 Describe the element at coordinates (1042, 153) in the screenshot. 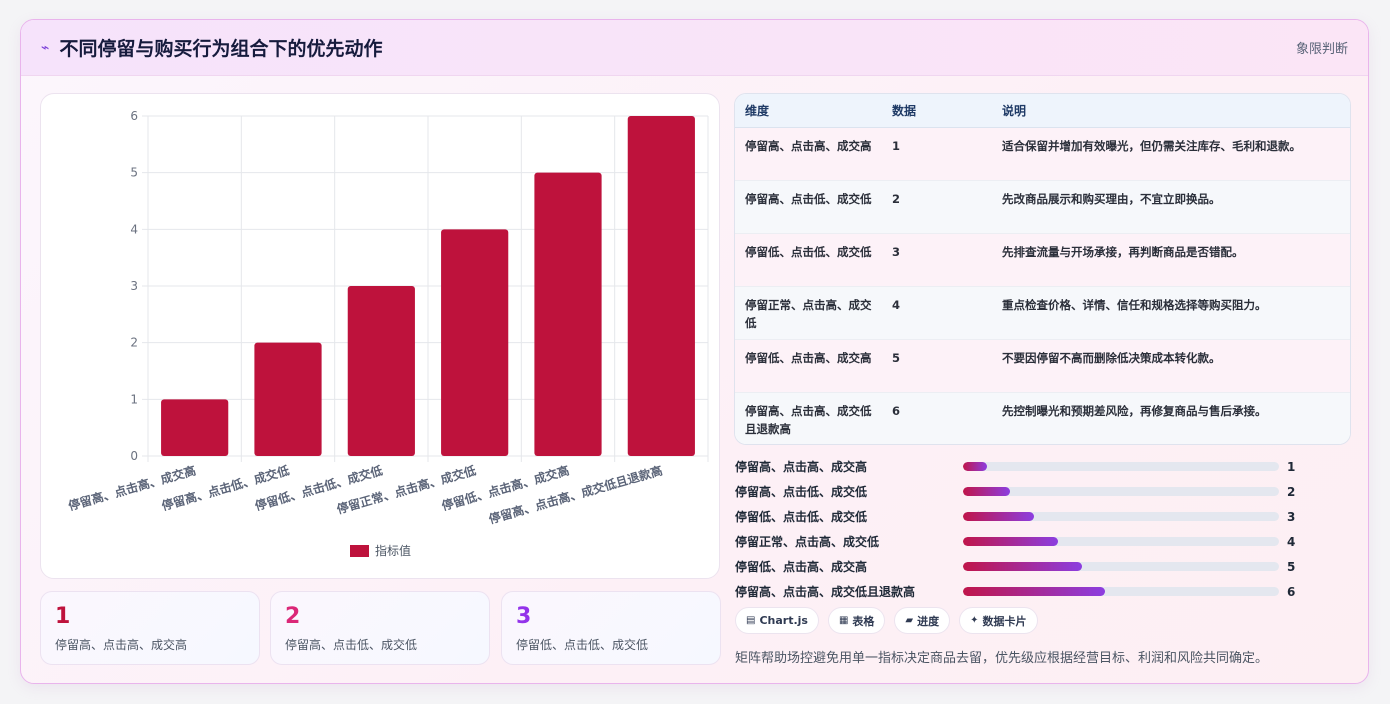

I see `table-row: 停留高、点击高、成交高 1 适合保留并增加有效曝光，但仍需关注库存、毛利和退款。` at that location.